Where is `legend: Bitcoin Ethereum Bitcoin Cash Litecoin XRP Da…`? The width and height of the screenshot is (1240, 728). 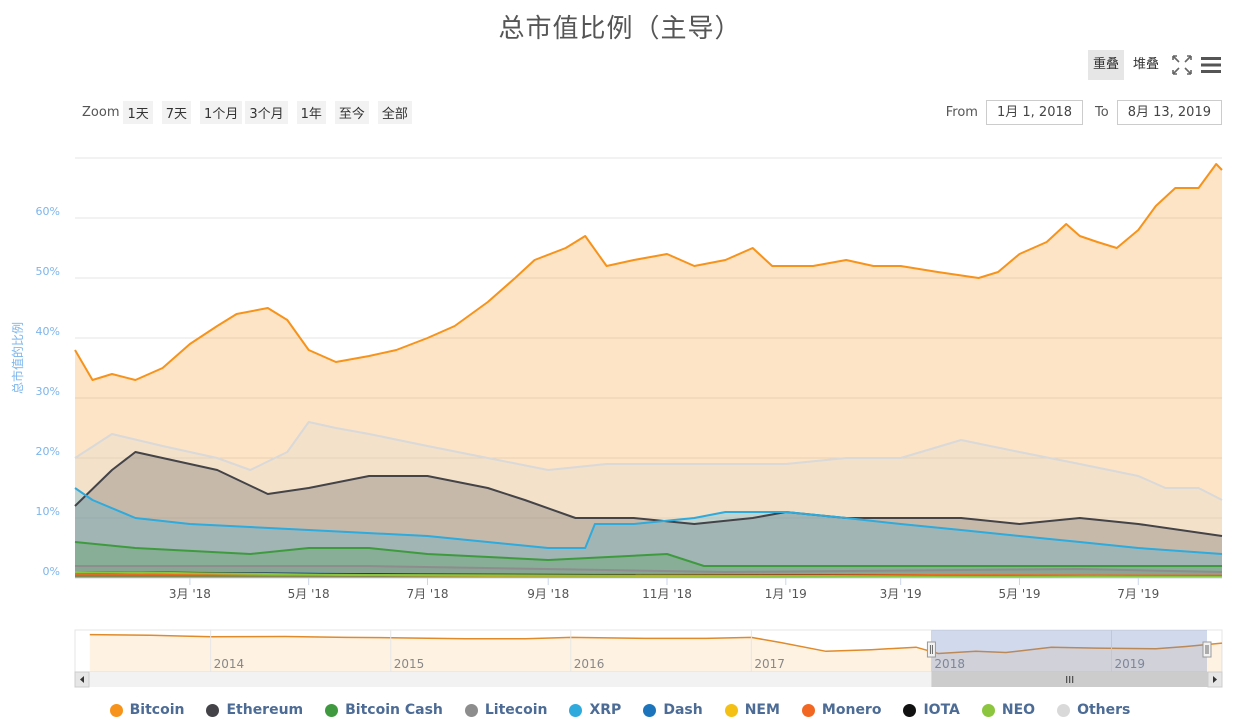
legend: Bitcoin Ethereum Bitcoin Cash Litecoin XRP Da… is located at coordinates (620, 710).